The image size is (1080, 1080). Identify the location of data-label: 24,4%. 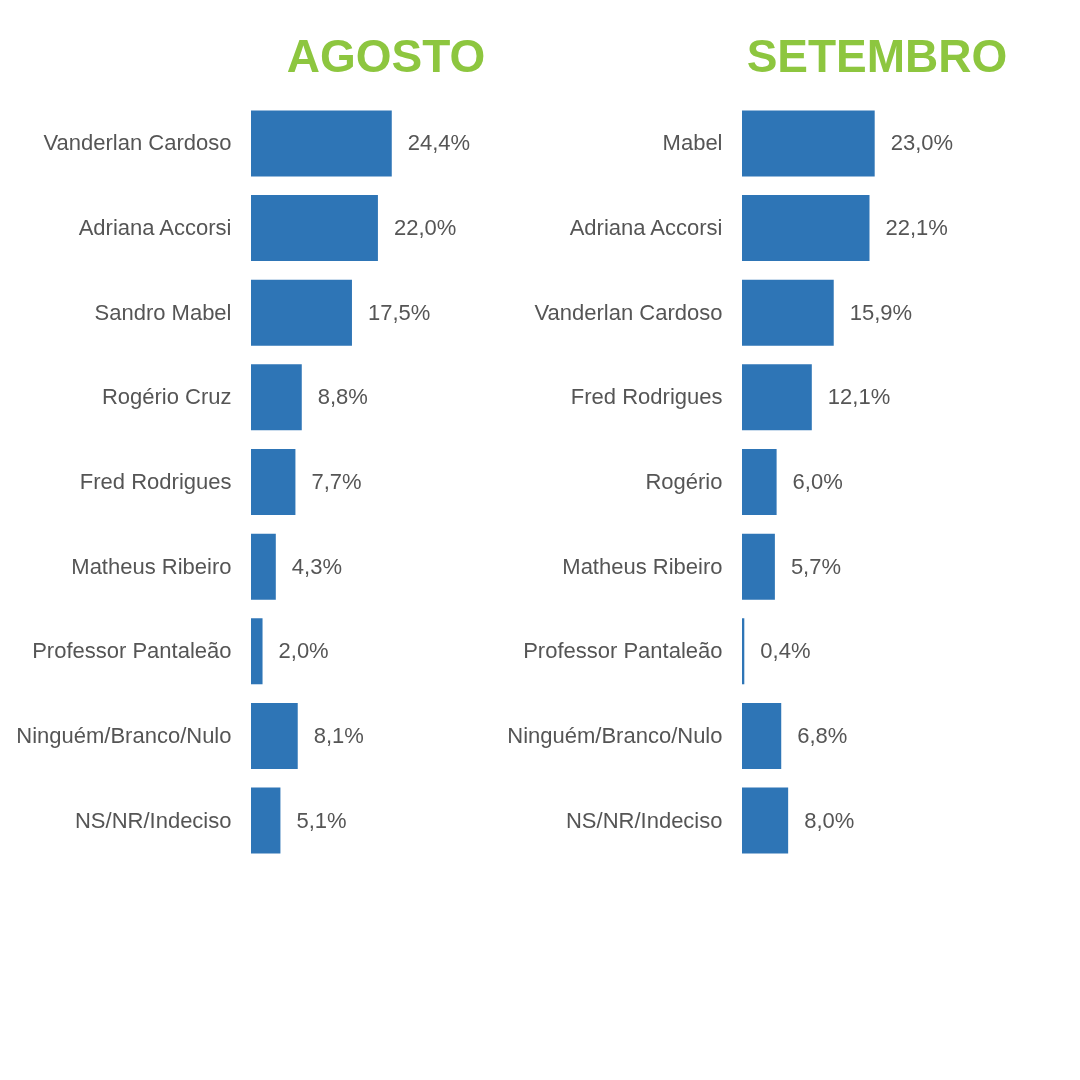
(439, 143).